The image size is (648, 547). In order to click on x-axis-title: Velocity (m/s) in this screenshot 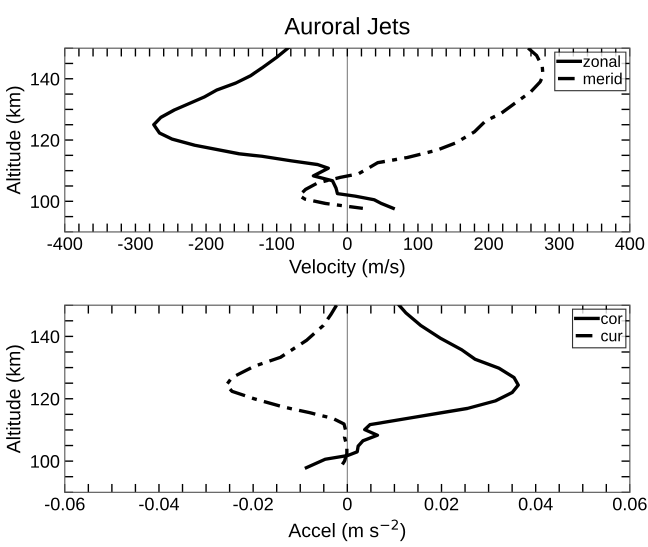, I will do `click(346, 268)`.